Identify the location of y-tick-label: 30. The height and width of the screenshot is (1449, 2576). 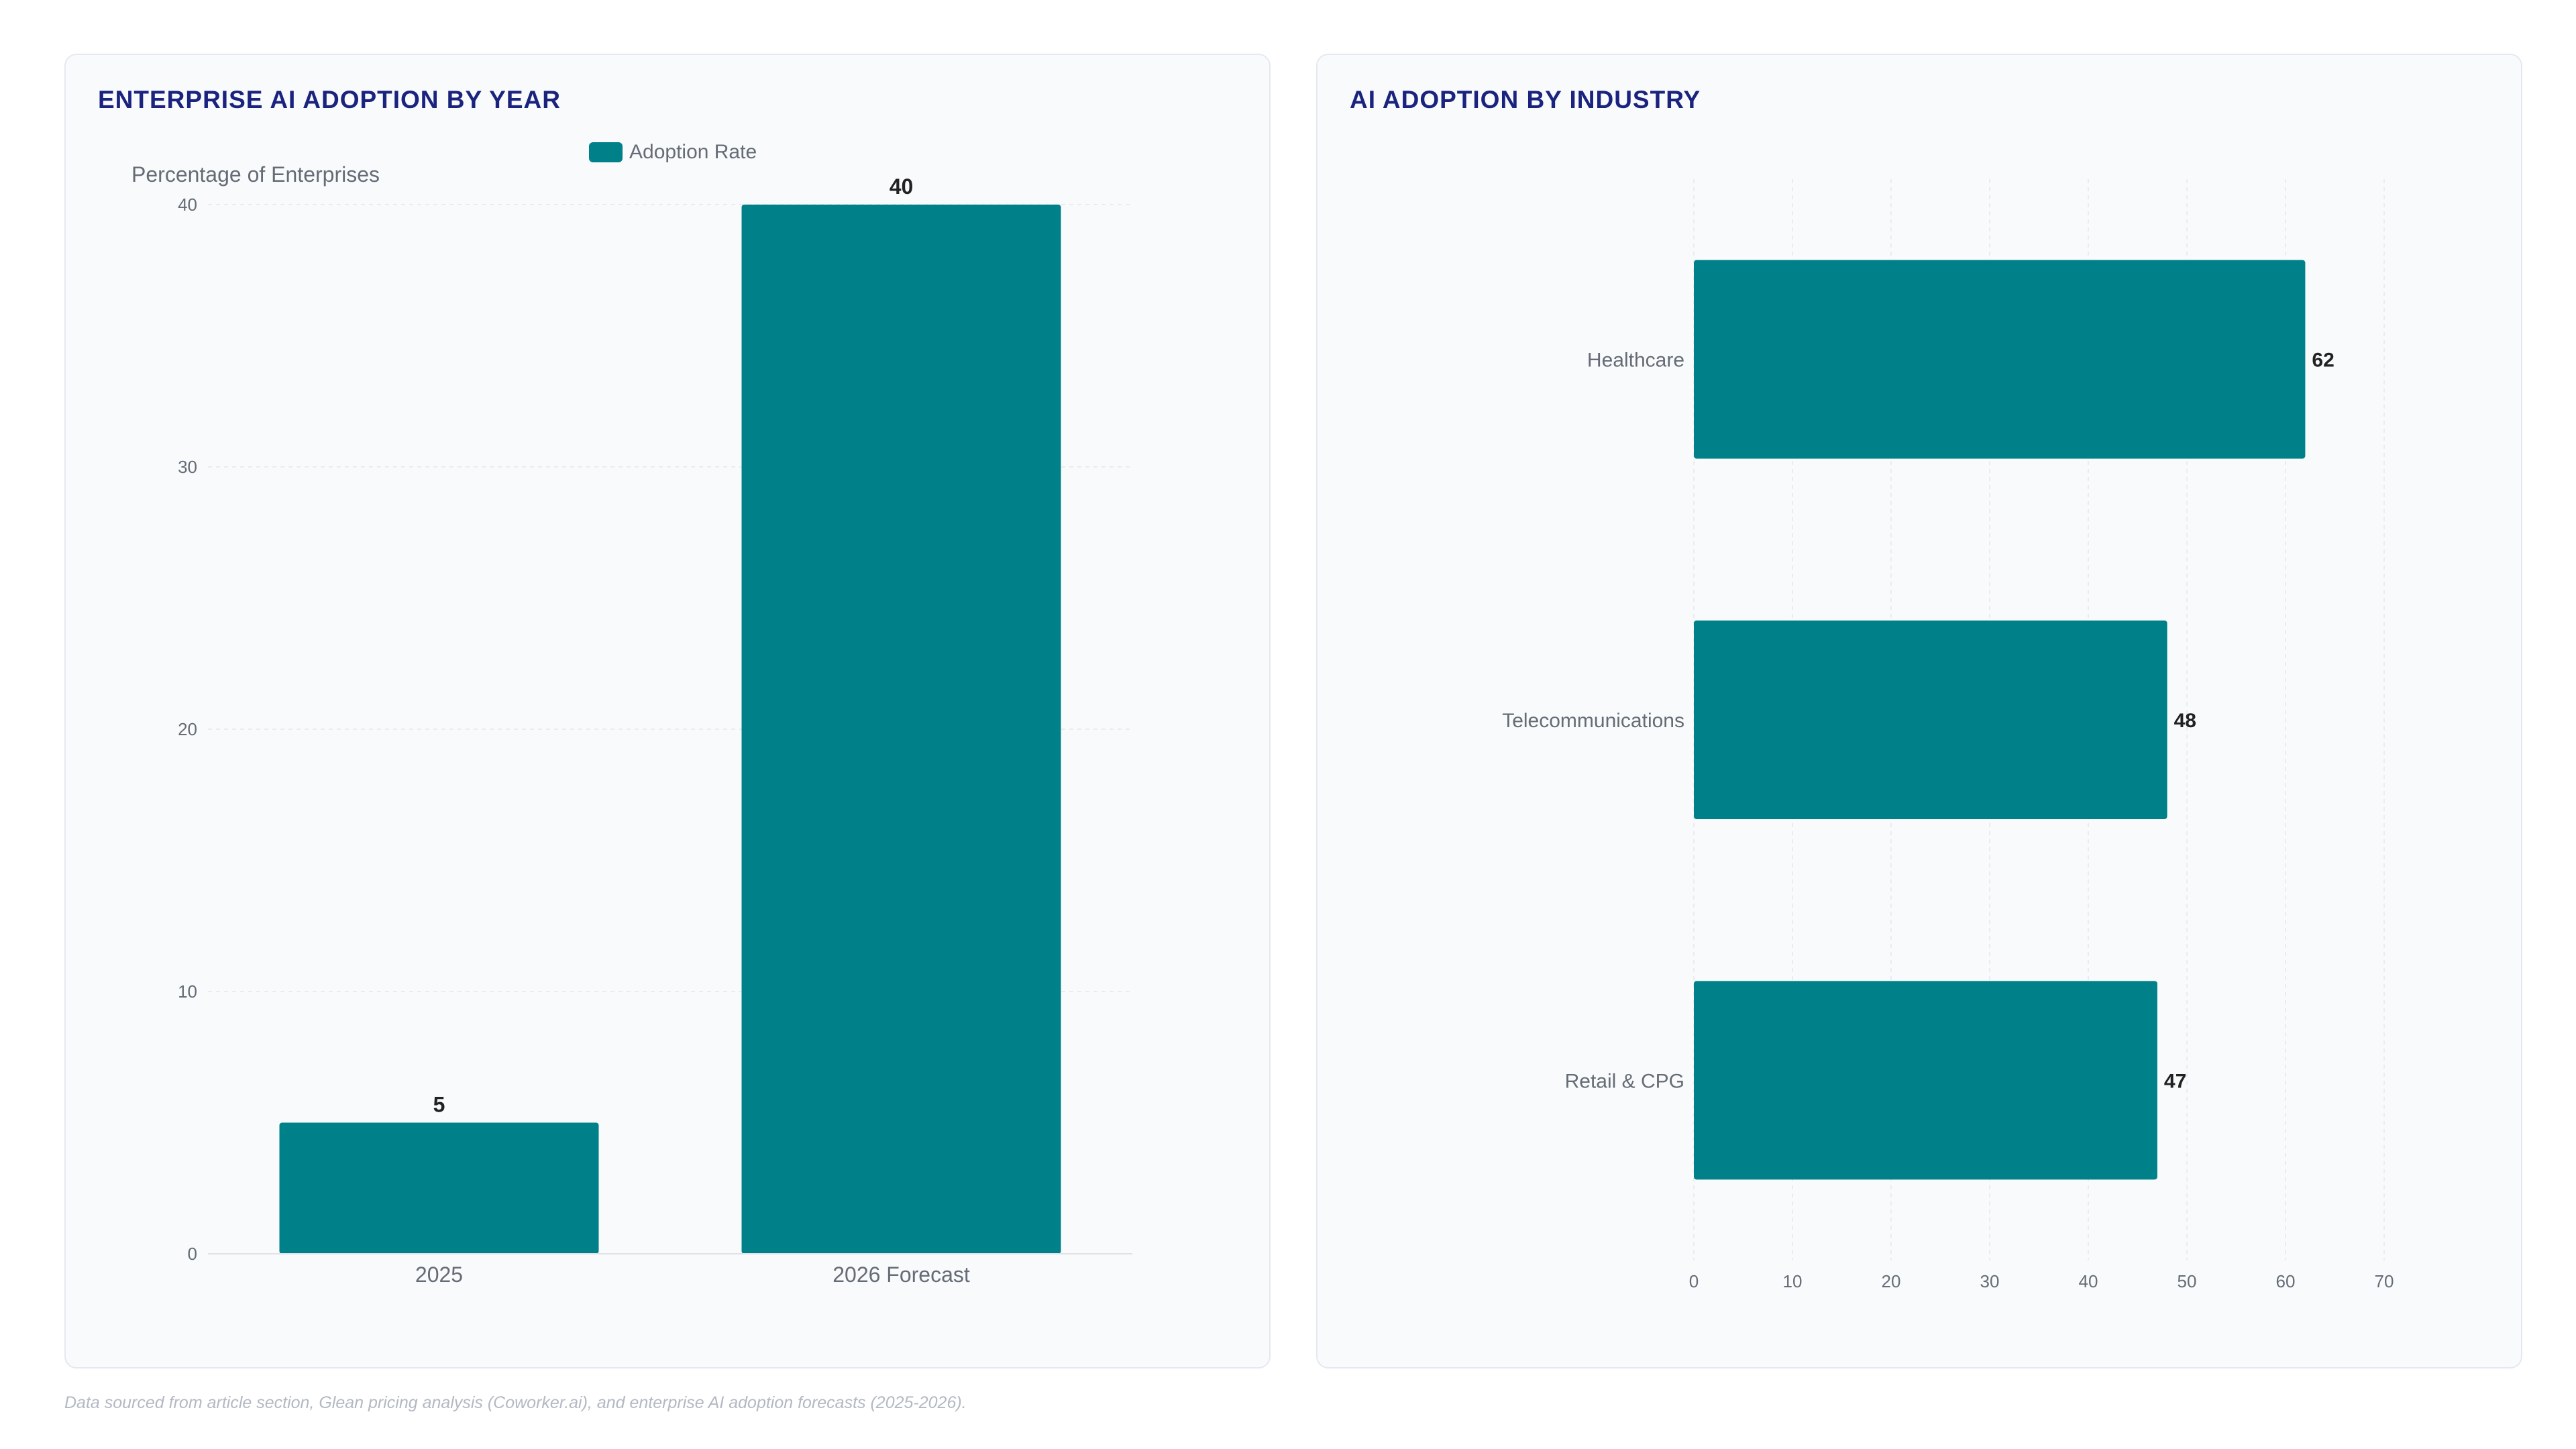
(187, 467).